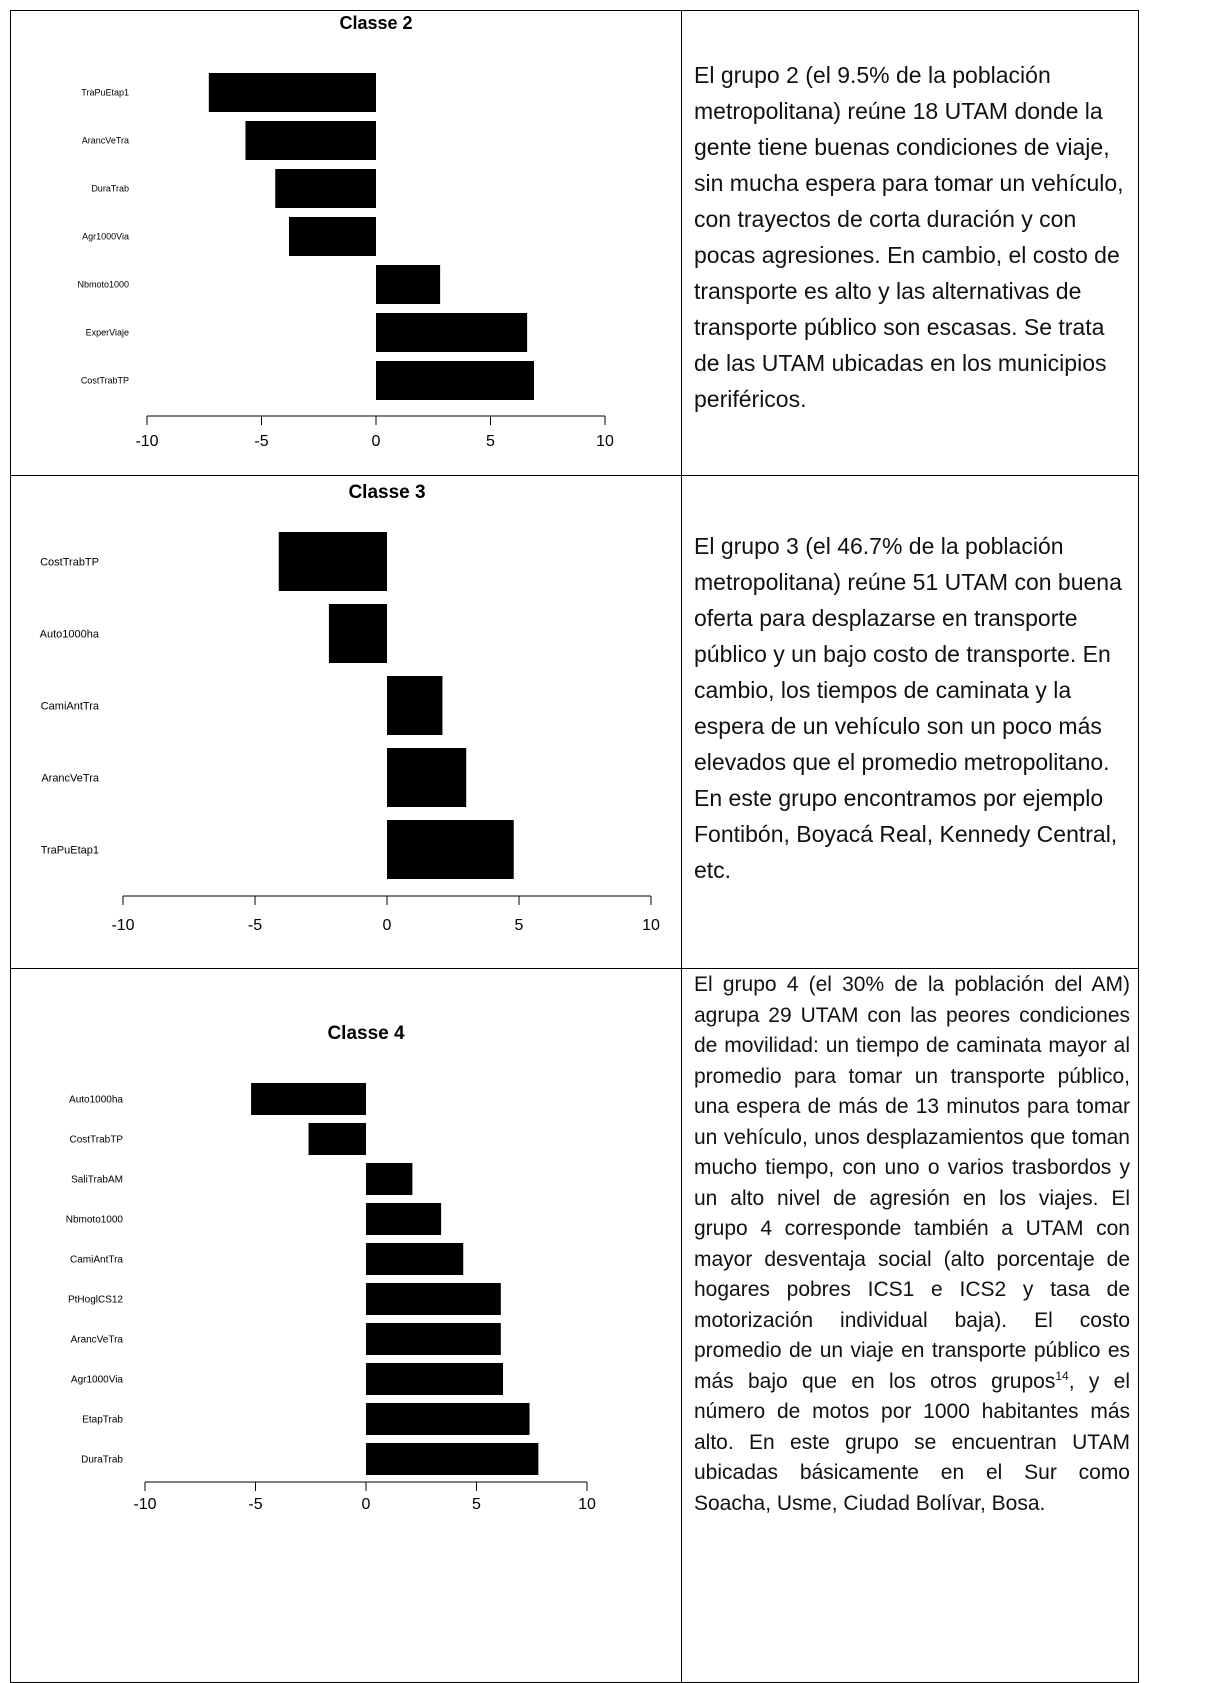 Image resolution: width=1206 pixels, height=1683 pixels. What do you see at coordinates (102, 1420) in the screenshot?
I see `category-label: EtapTrab` at bounding box center [102, 1420].